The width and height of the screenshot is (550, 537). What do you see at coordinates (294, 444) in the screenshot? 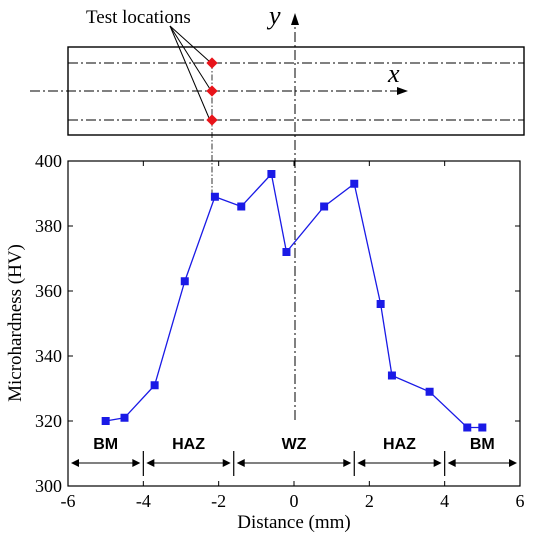
I see `zone-label: WZ` at bounding box center [294, 444].